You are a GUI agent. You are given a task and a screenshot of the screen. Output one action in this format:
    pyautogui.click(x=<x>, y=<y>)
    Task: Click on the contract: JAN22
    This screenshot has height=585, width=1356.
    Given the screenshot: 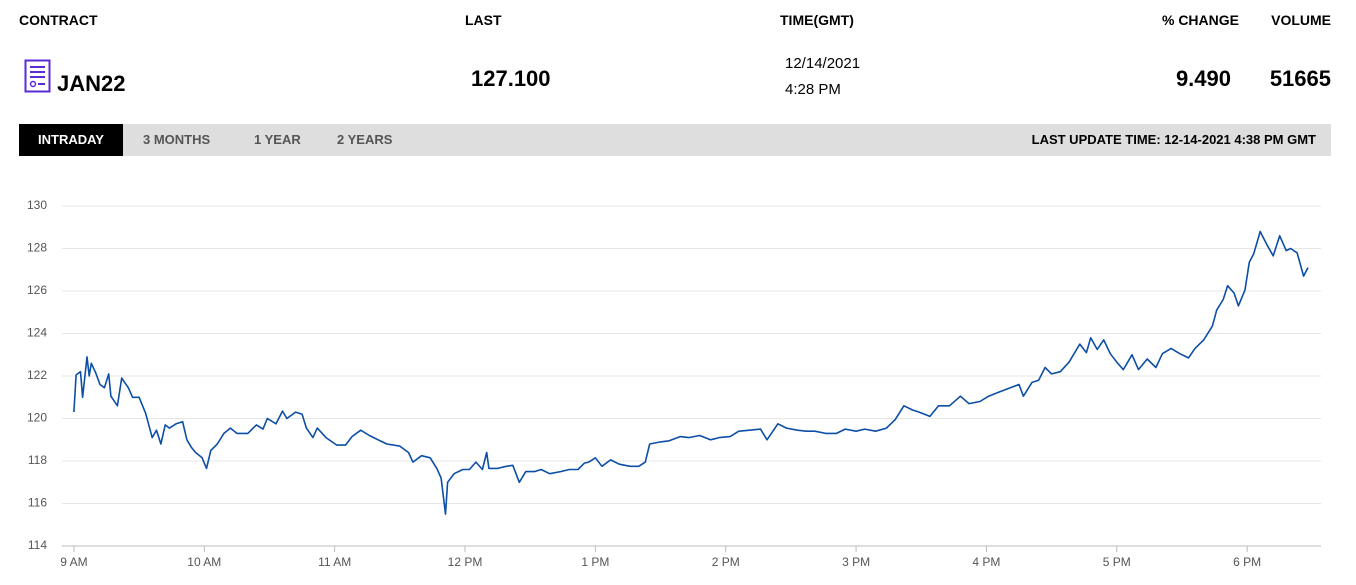 What is the action you would take?
    pyautogui.click(x=91, y=83)
    